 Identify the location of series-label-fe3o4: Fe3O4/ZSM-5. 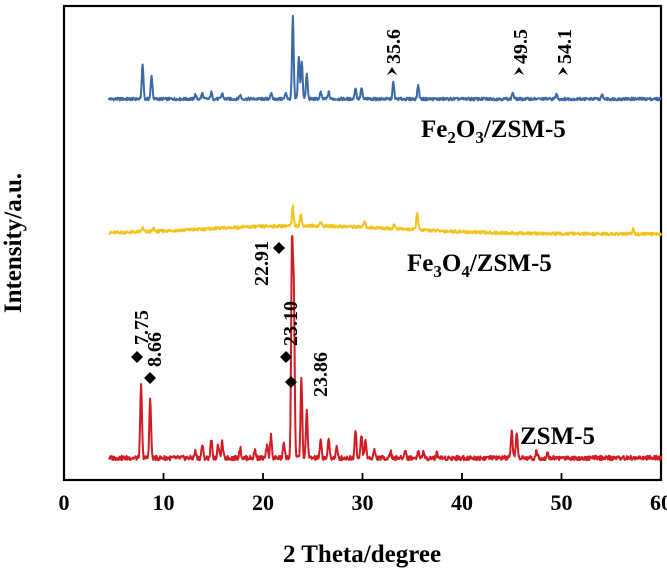
(479, 265).